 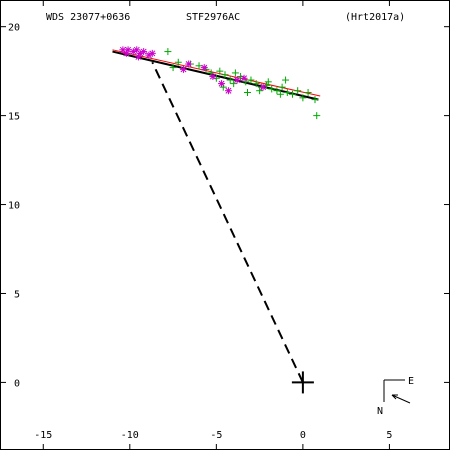 I want to click on motion-arrow-head, so click(x=394, y=397).